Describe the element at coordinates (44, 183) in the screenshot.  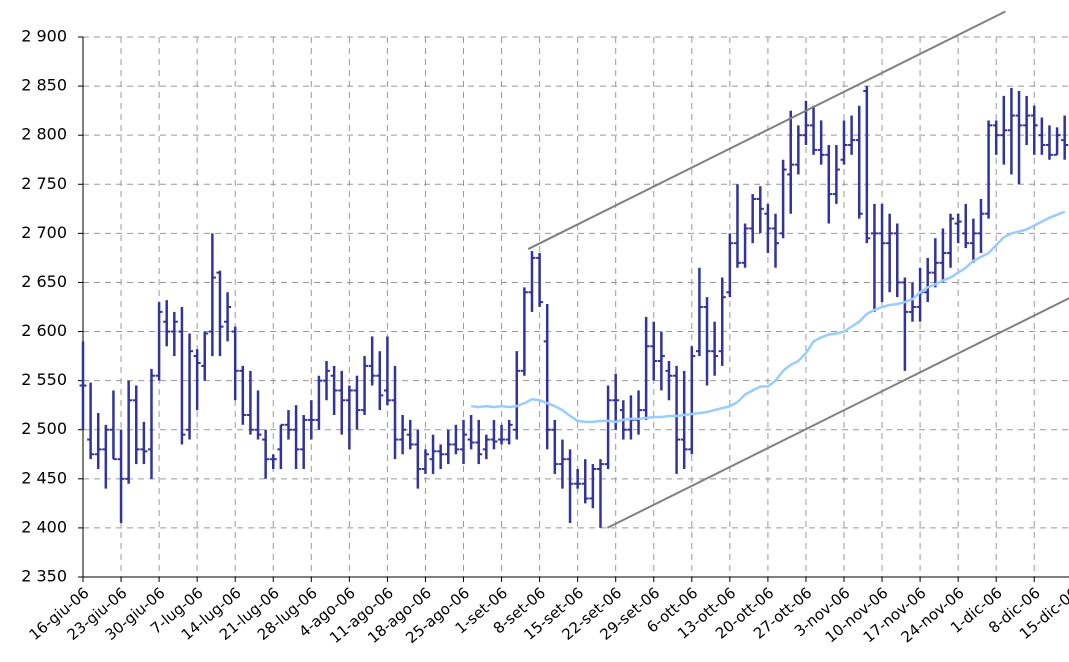
I see `y-tick-label: 2 750` at that location.